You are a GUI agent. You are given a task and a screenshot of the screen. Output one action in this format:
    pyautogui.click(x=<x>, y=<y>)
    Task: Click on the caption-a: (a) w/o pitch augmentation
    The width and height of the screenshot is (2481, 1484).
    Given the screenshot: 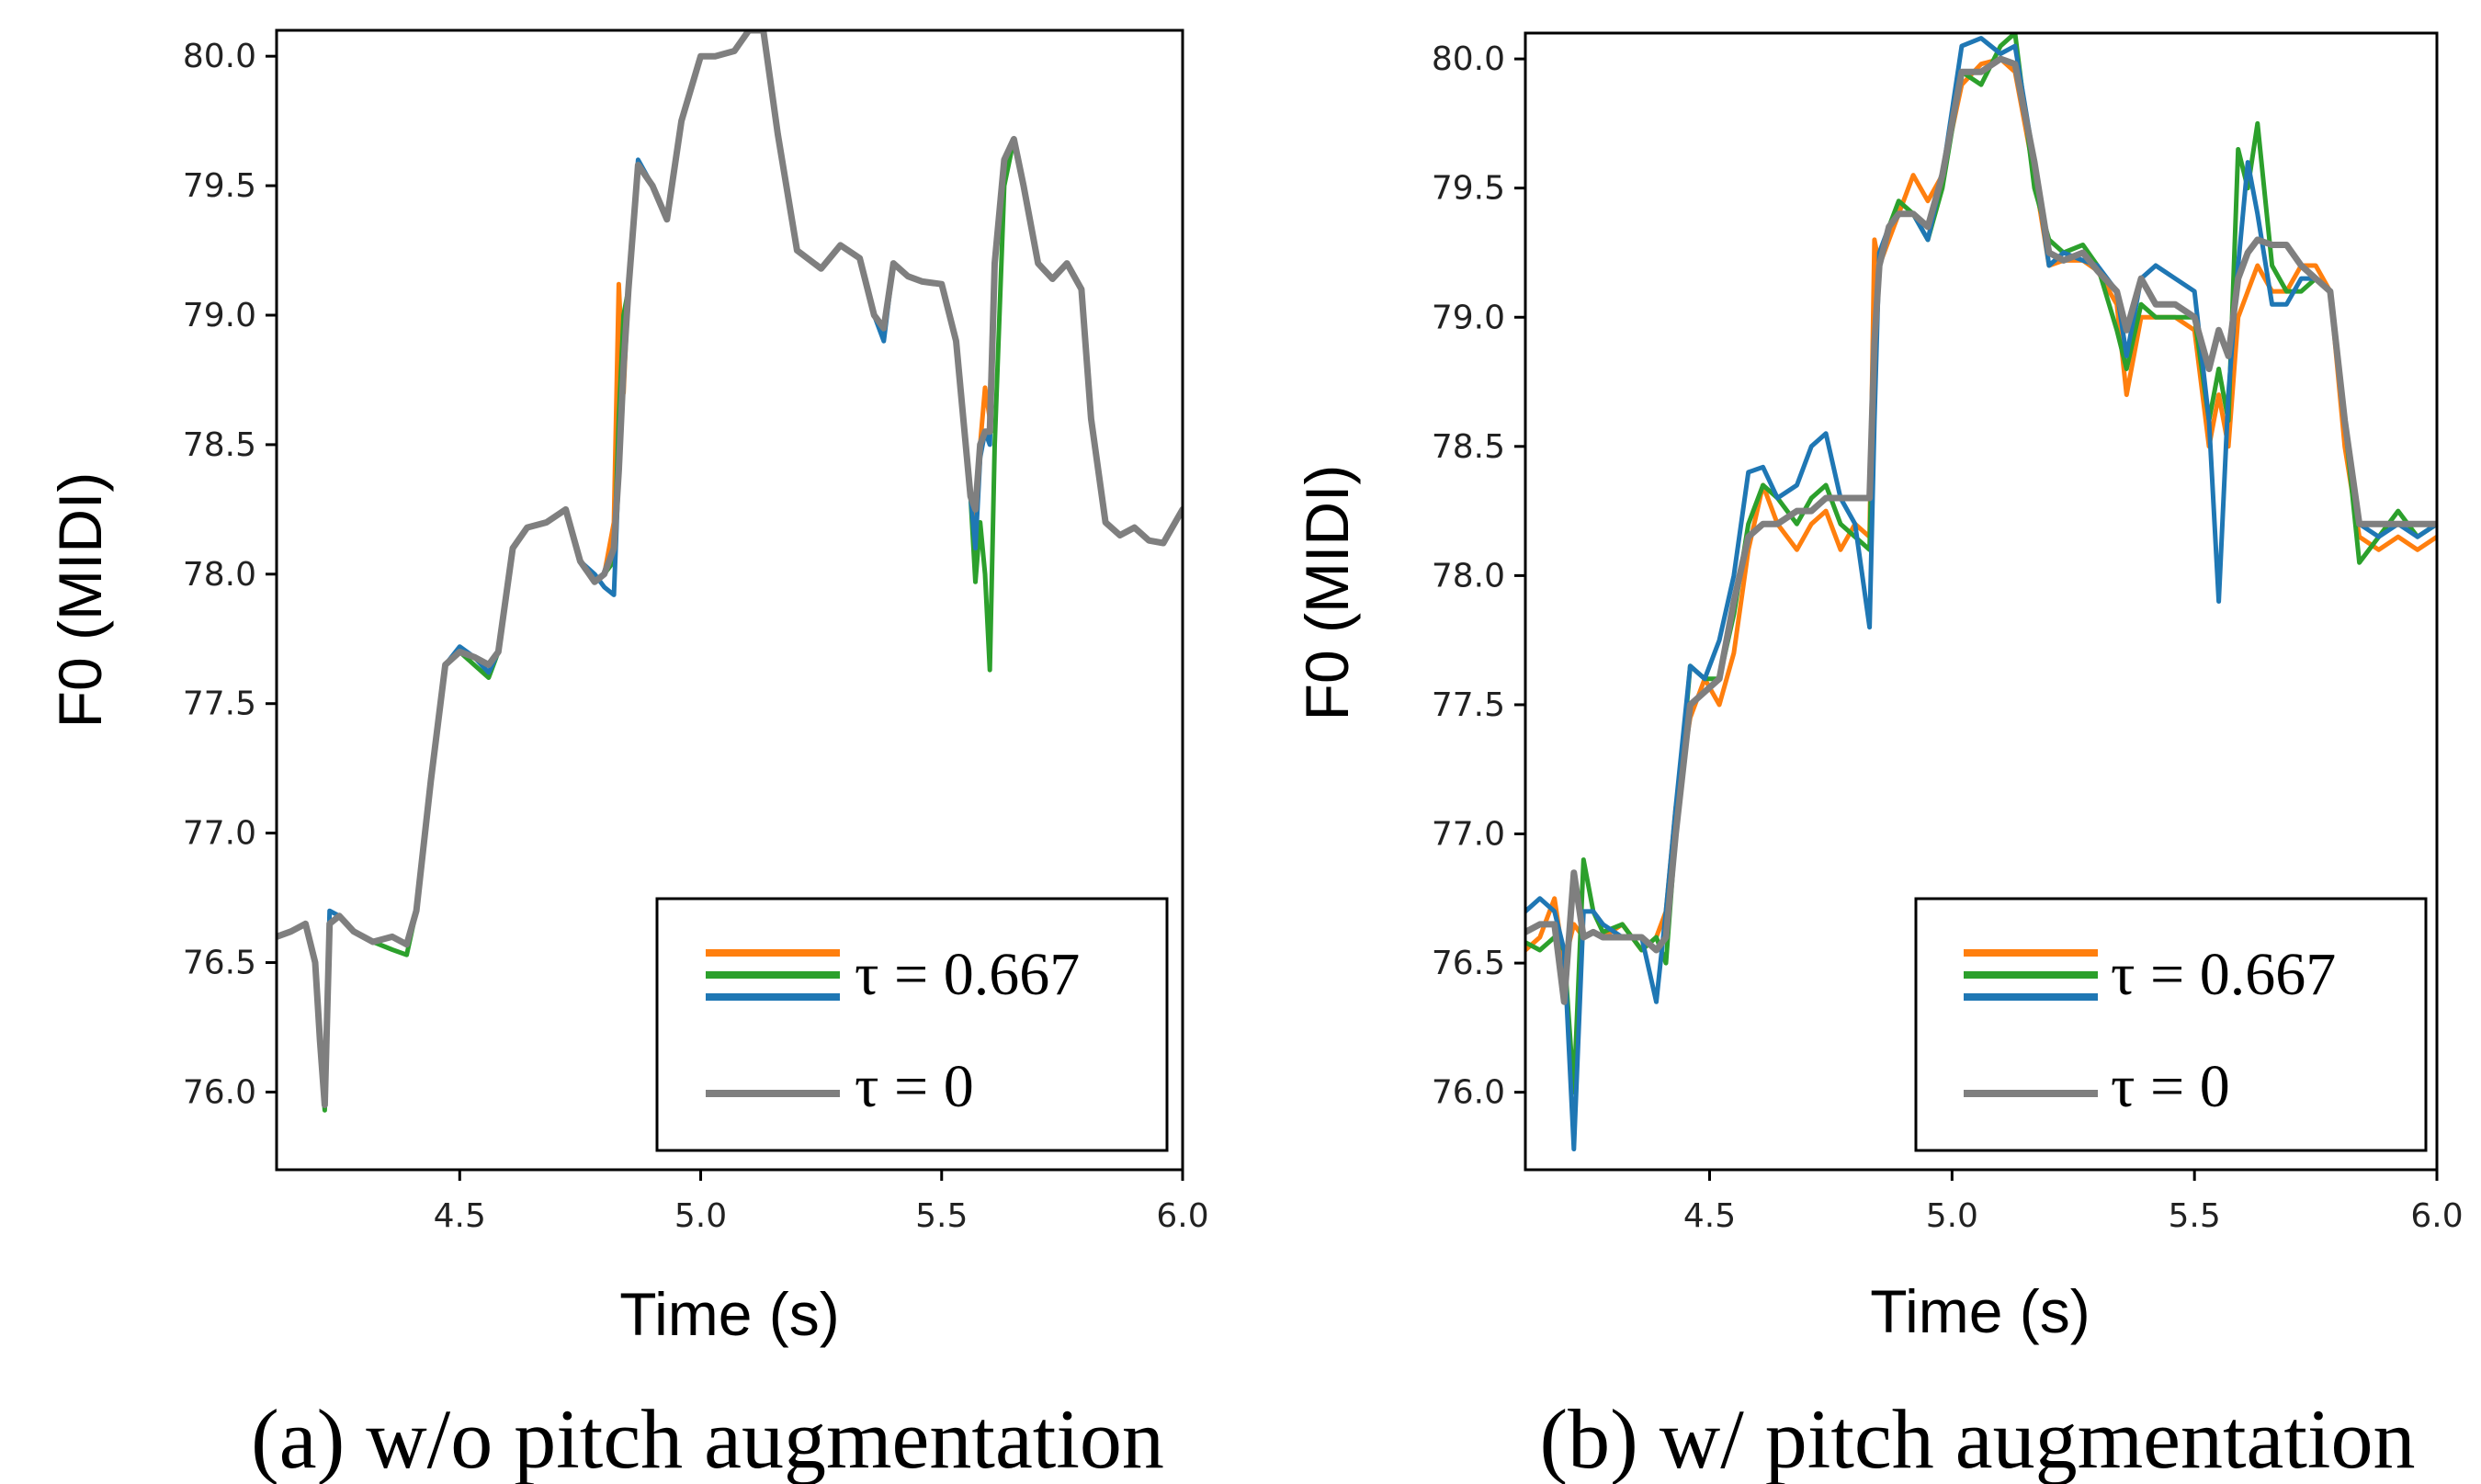 What is the action you would take?
    pyautogui.click(x=707, y=1438)
    